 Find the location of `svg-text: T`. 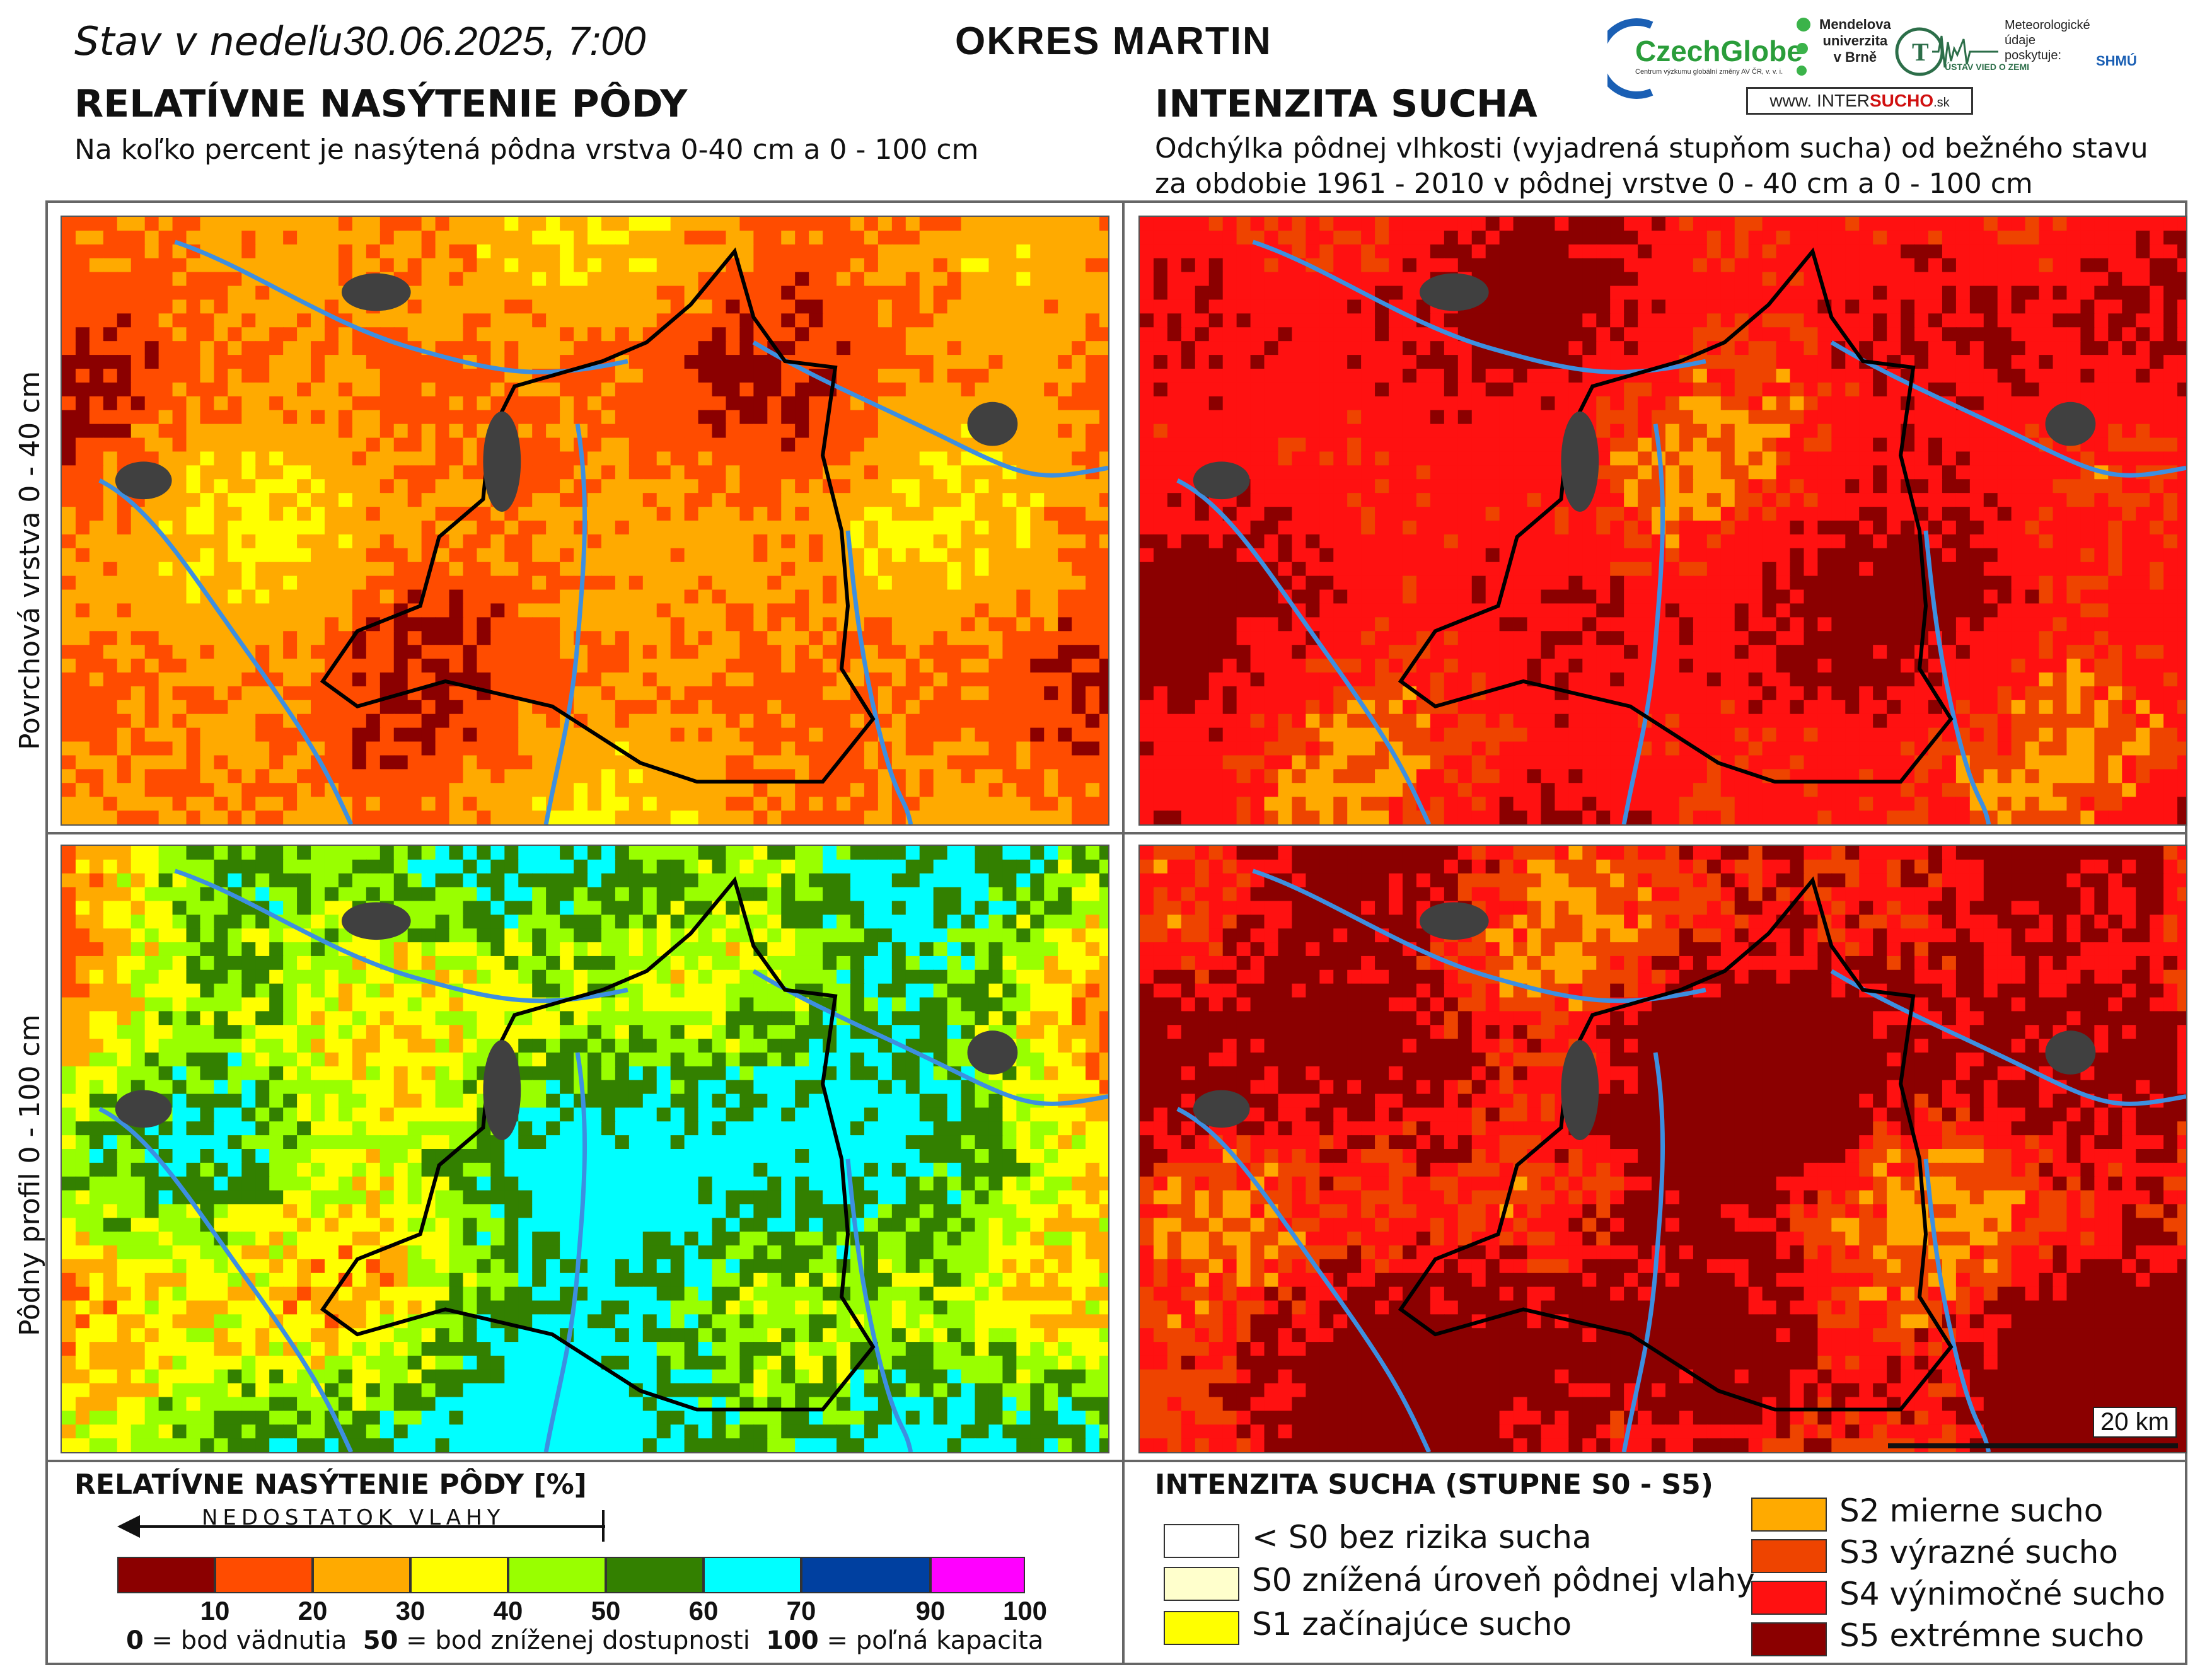

svg-text: T is located at coordinates (1920, 52).